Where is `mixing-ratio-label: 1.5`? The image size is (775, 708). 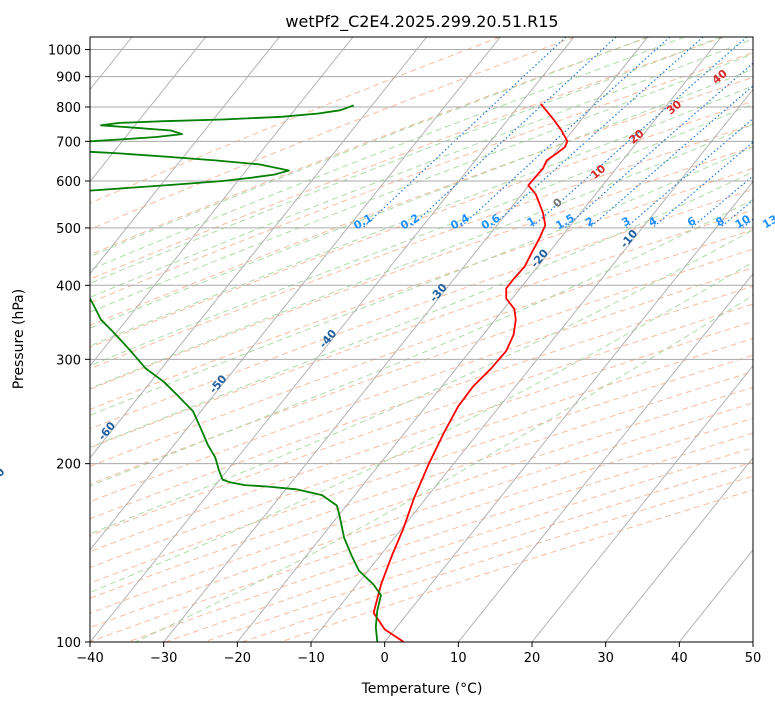 mixing-ratio-label: 1.5 is located at coordinates (564, 221).